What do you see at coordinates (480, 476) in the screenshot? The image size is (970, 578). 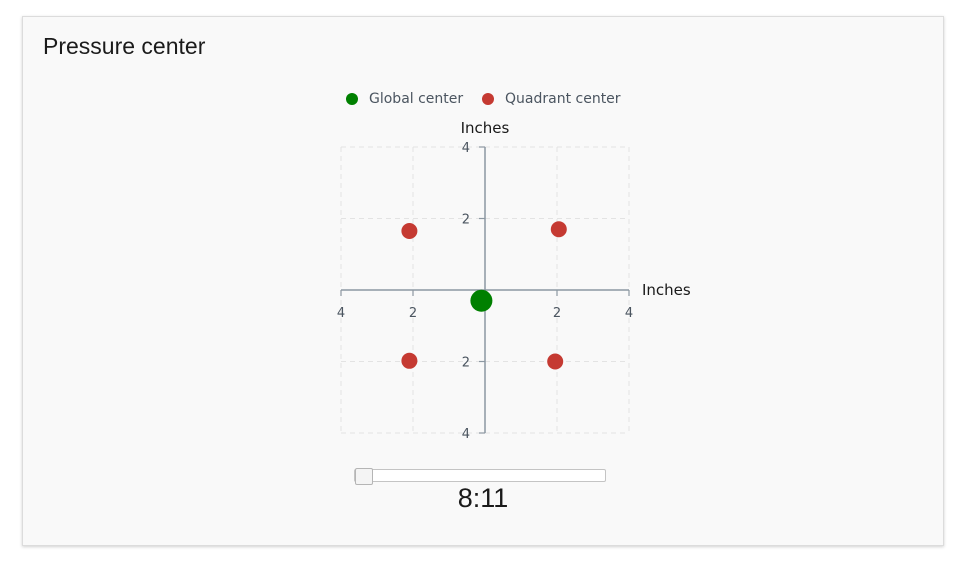 I see `time-slider` at bounding box center [480, 476].